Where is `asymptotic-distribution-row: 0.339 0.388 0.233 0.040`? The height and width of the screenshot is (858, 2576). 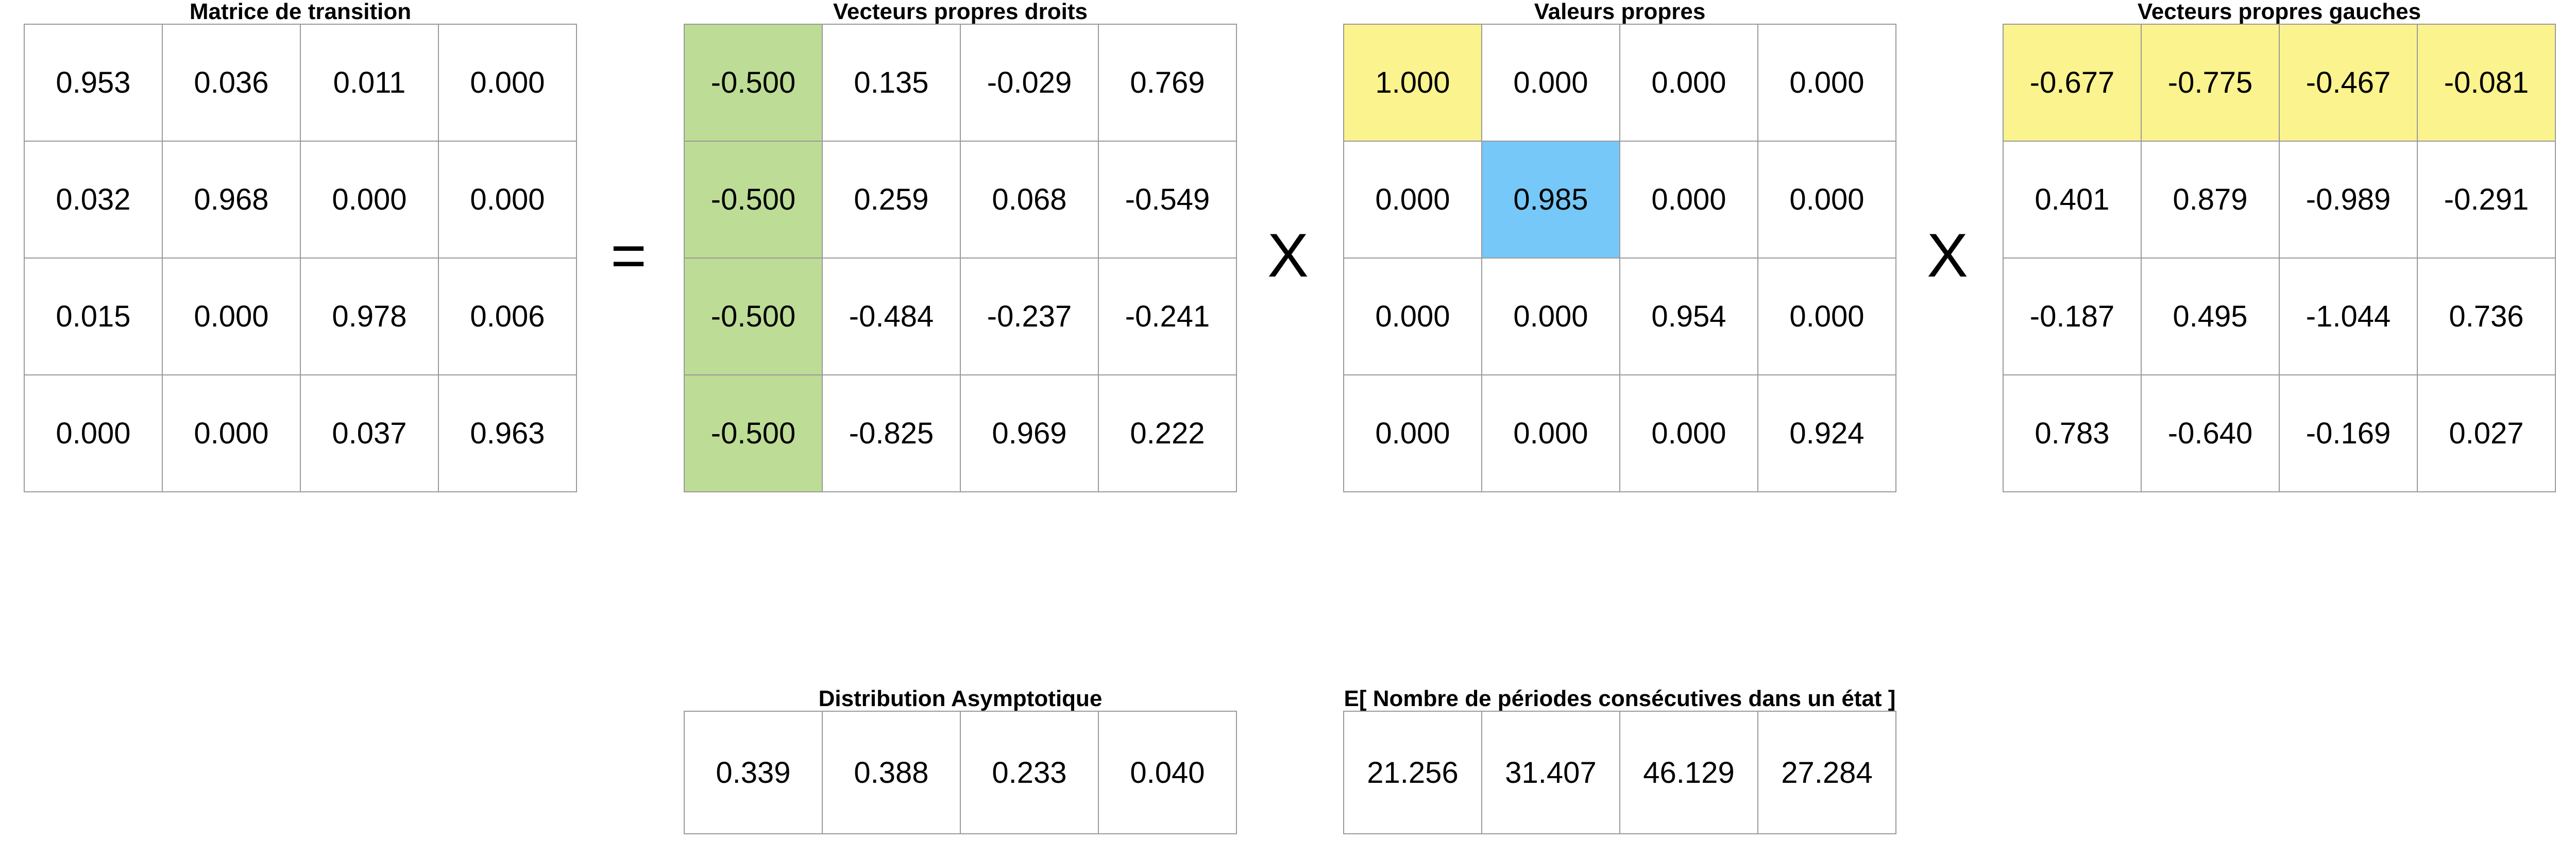
asymptotic-distribution-row: 0.339 0.388 0.233 0.040 is located at coordinates (960, 772).